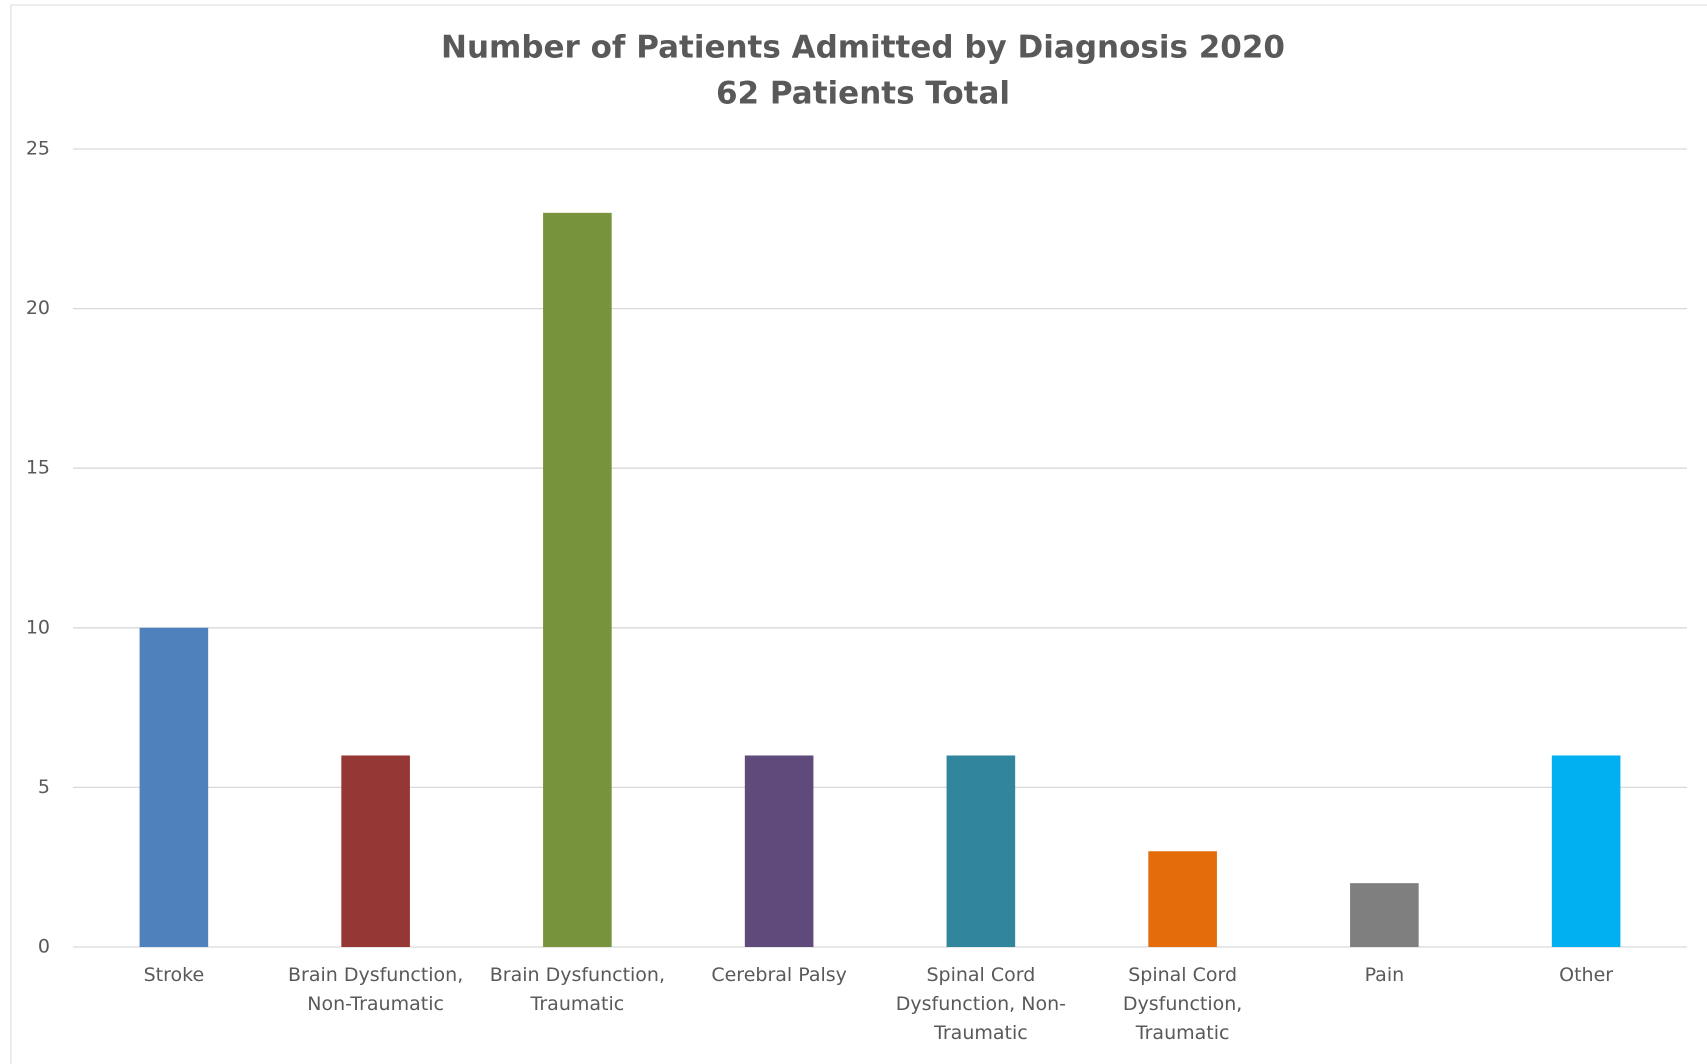 Image resolution: width=1707 pixels, height=1064 pixels. I want to click on x-tick-label-box: Spinal Cord Dysfunction, Traumatic, so click(1182, 1004).